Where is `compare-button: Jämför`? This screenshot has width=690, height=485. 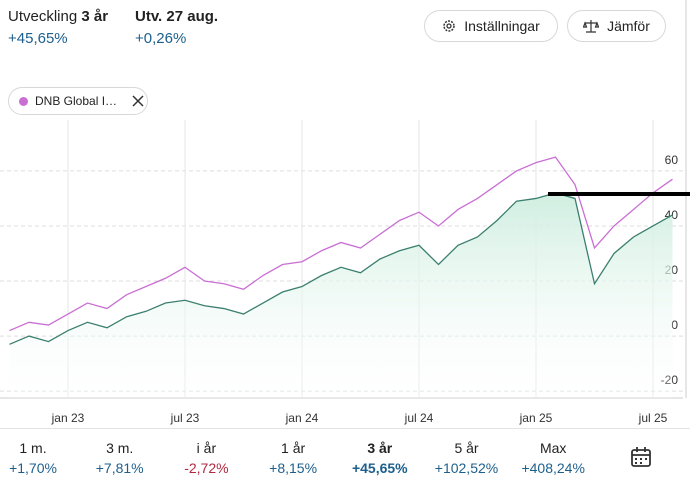
compare-button: Jämför is located at coordinates (616, 26).